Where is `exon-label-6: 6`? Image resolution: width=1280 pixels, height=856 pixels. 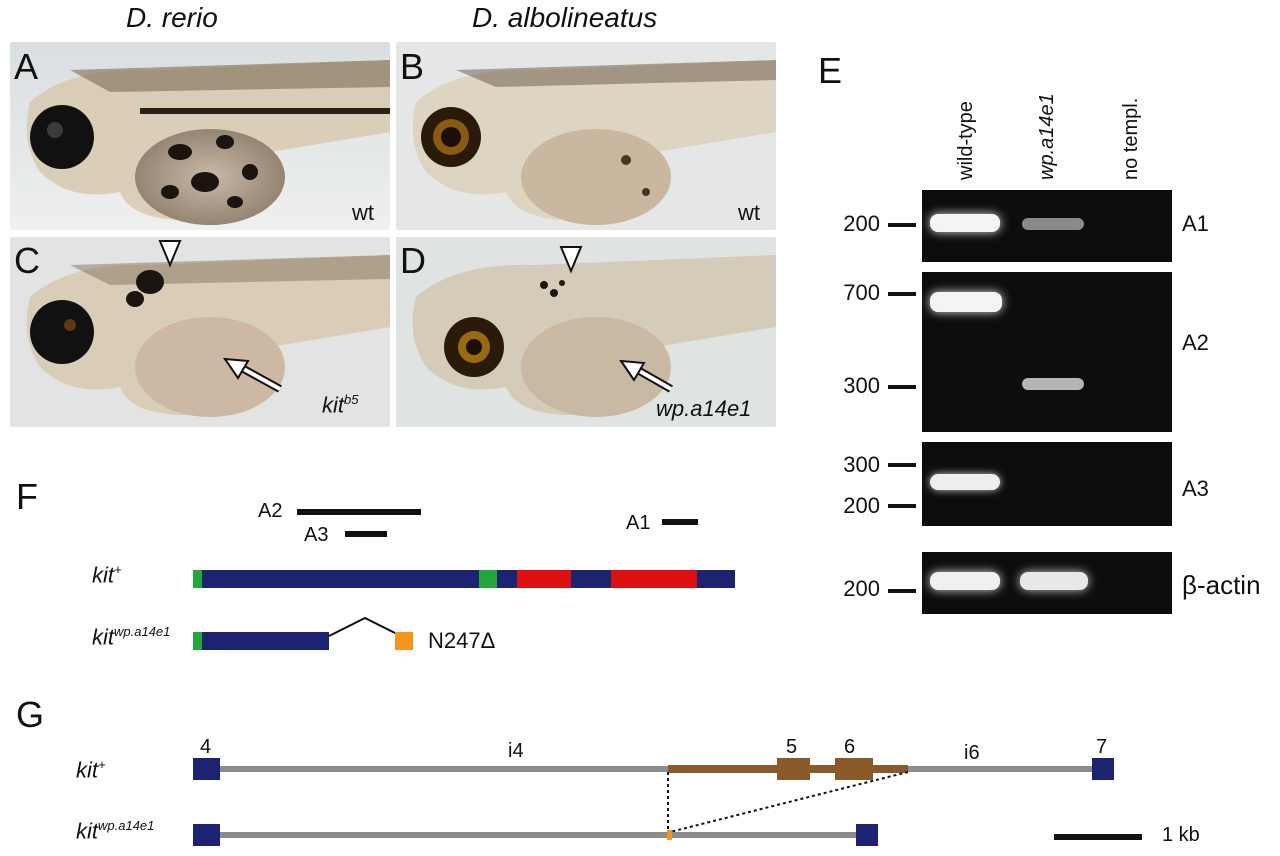 exon-label-6: 6 is located at coordinates (850, 747).